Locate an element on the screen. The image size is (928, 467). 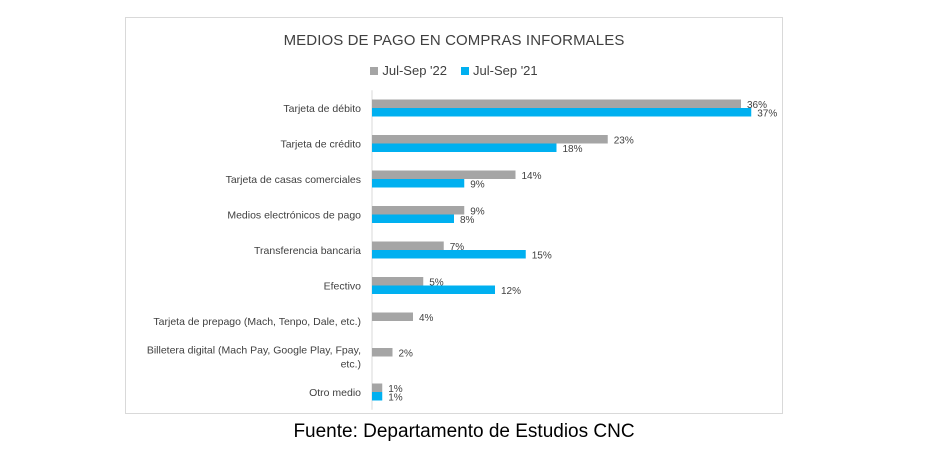
legend: Jul-Sep '22 Jul-Sep '21 is located at coordinates (454, 70).